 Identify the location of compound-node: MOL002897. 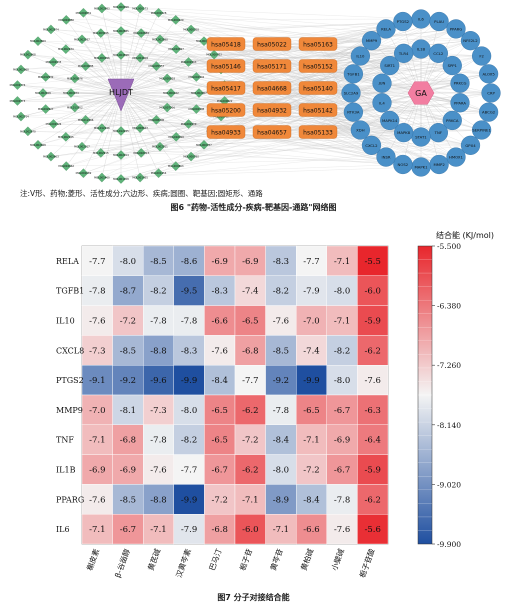
(176, 49).